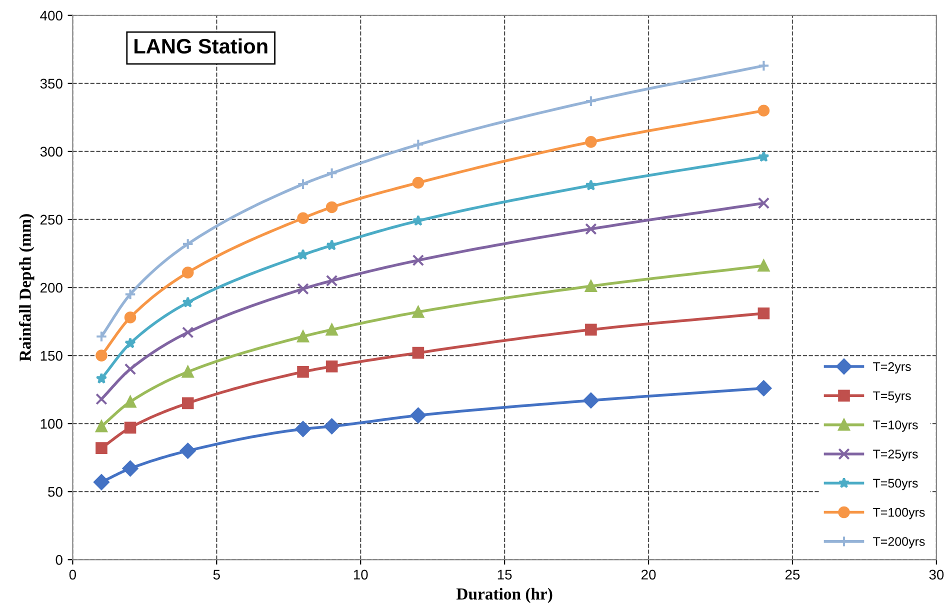 The width and height of the screenshot is (944, 615). What do you see at coordinates (201, 46) in the screenshot?
I see `annotation: LANG Station` at bounding box center [201, 46].